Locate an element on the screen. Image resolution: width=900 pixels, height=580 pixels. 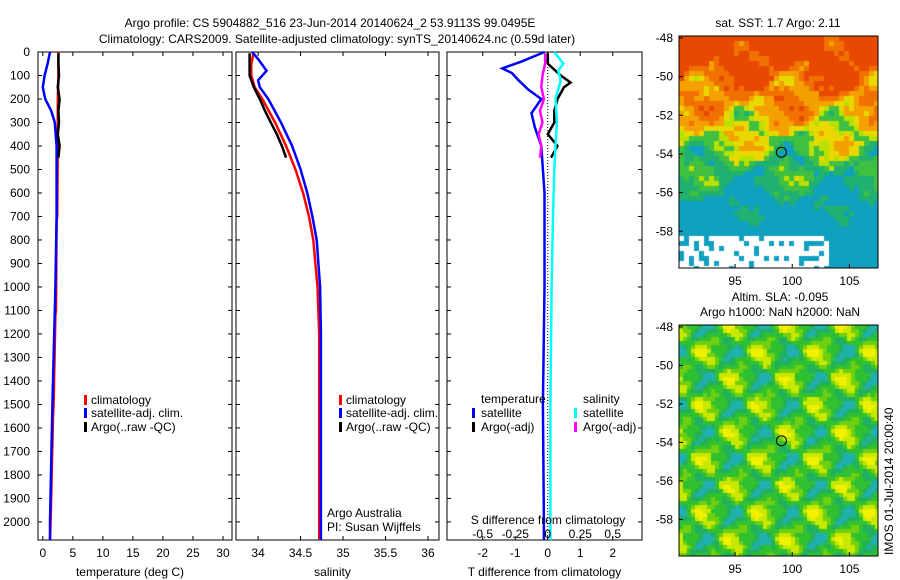
y-tick-label: 100 is located at coordinates (20, 75).